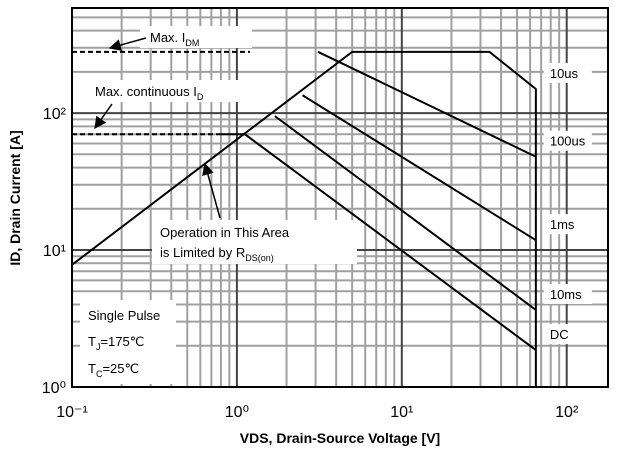  What do you see at coordinates (217, 254) in the screenshot?
I see `annotation: is Limited by RDS(on)` at bounding box center [217, 254].